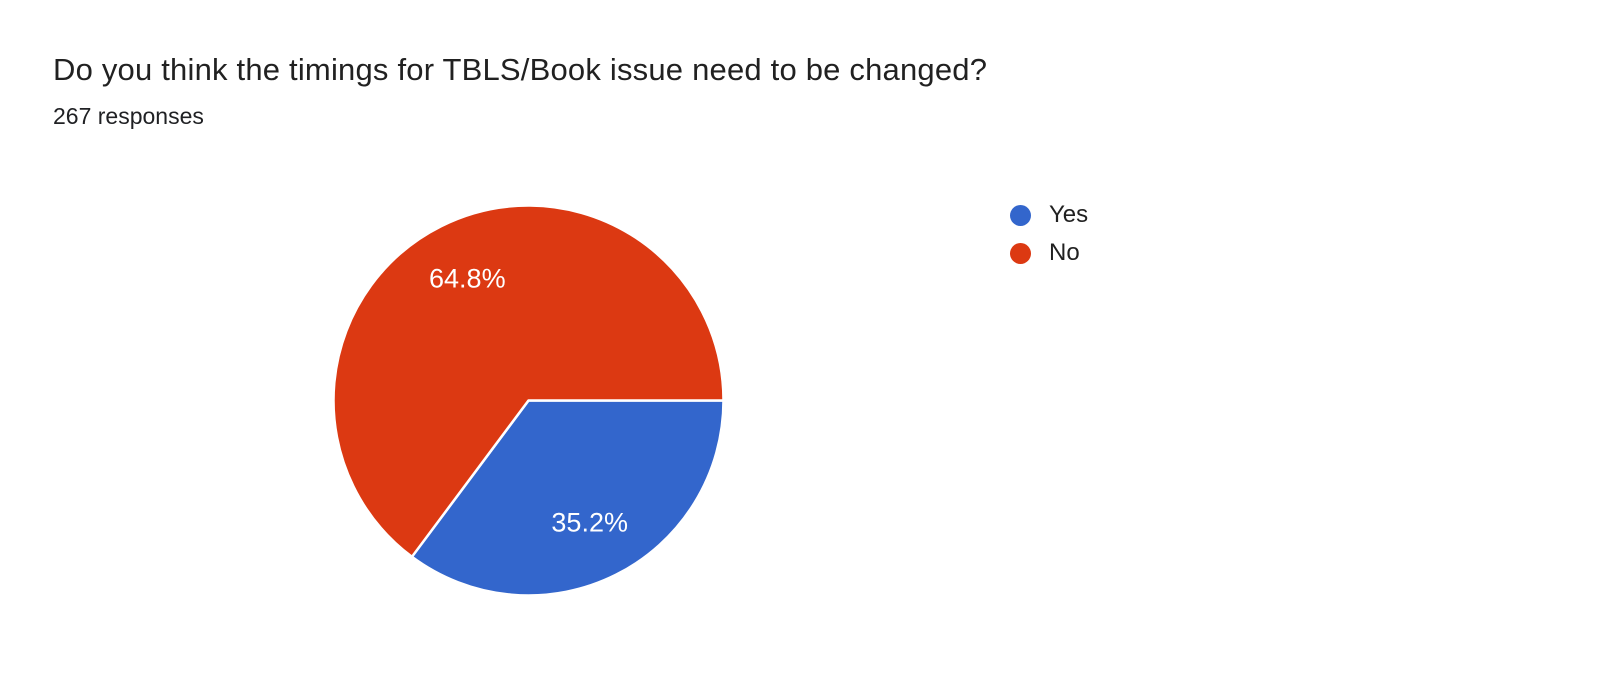 The image size is (1600, 673). What do you see at coordinates (589, 523) in the screenshot?
I see `pie-slice-label-yes: 35.2%` at bounding box center [589, 523].